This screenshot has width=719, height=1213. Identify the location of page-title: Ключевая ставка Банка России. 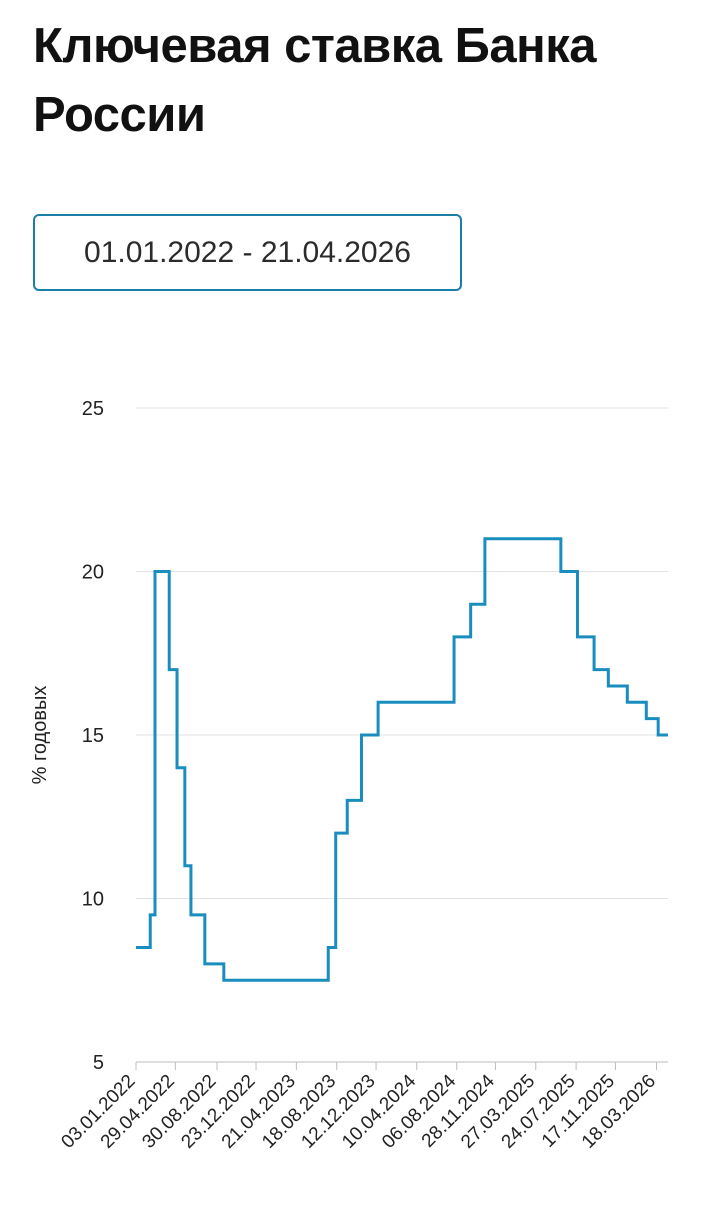
(315, 80).